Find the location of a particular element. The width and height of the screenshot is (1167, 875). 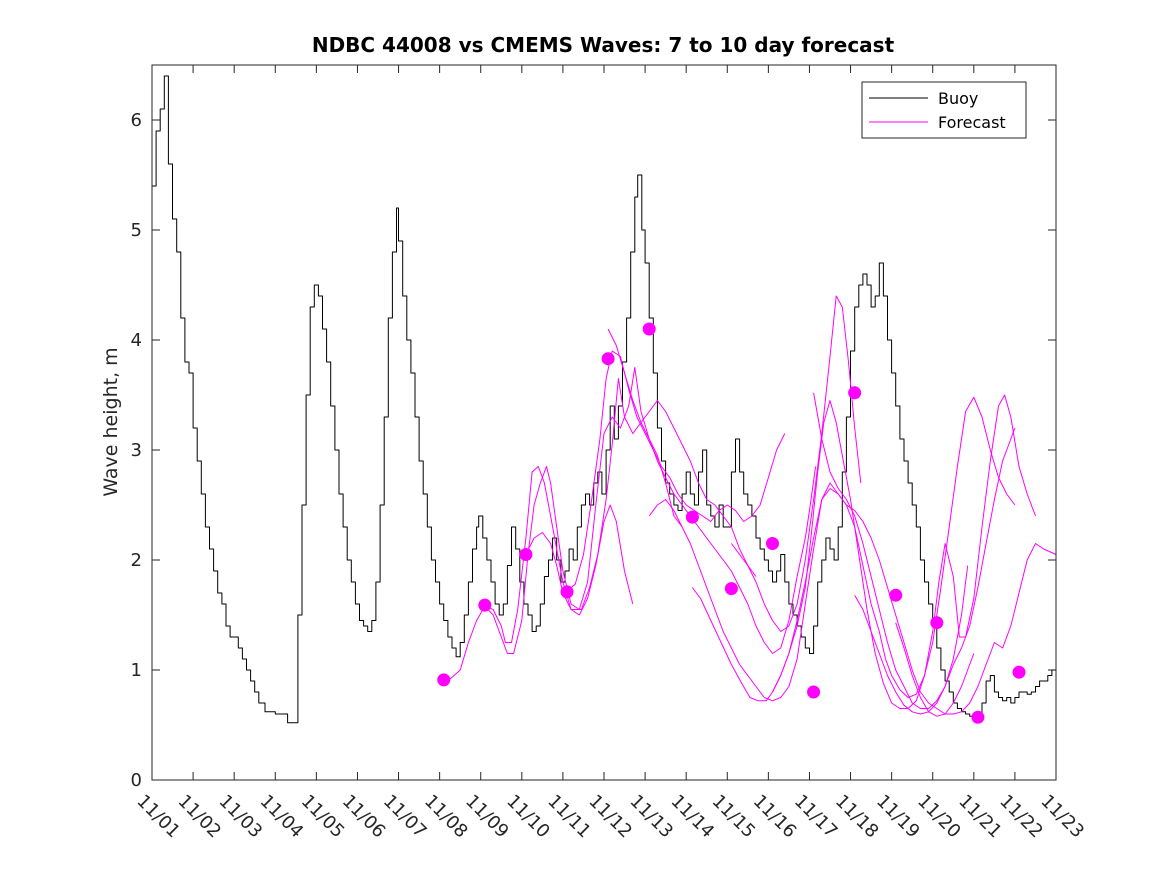

y-tick-label: 0 is located at coordinates (136, 780).